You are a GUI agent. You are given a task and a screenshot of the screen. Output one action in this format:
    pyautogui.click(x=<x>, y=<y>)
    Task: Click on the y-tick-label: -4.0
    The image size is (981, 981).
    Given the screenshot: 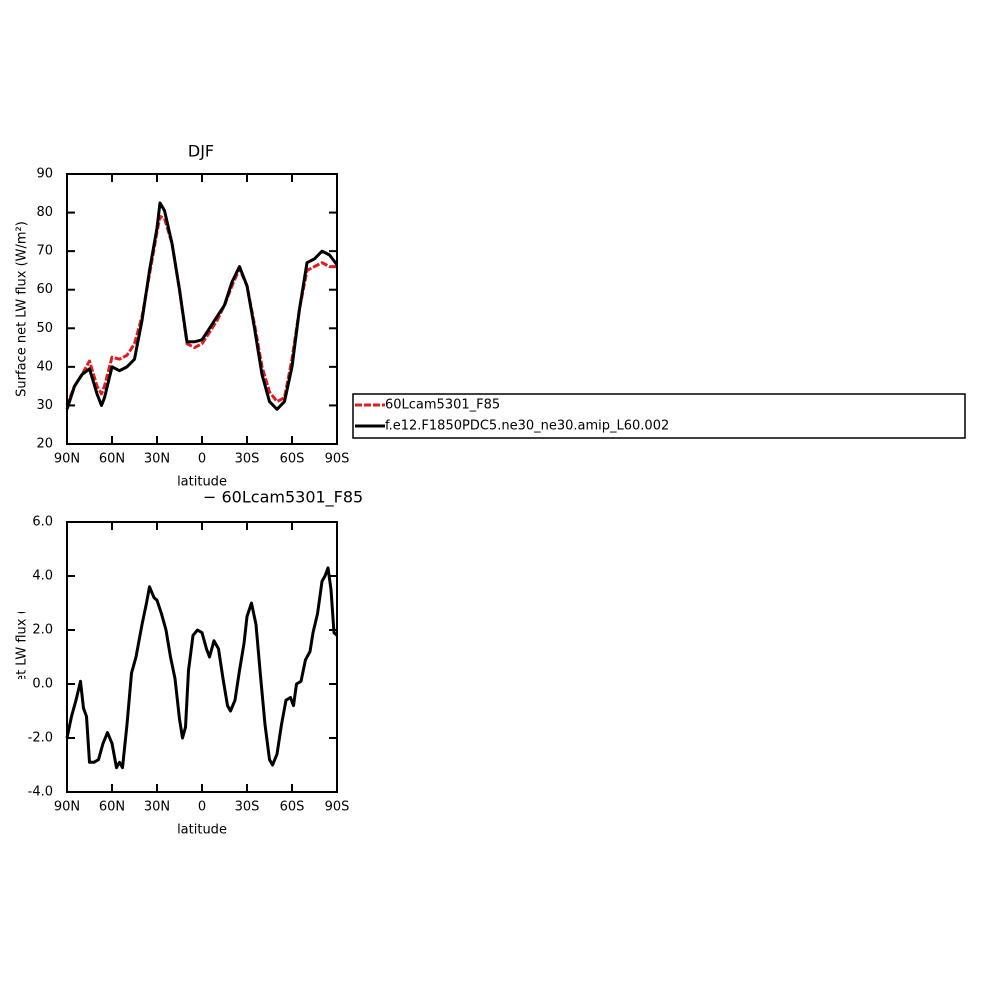 What is the action you would take?
    pyautogui.click(x=40, y=792)
    